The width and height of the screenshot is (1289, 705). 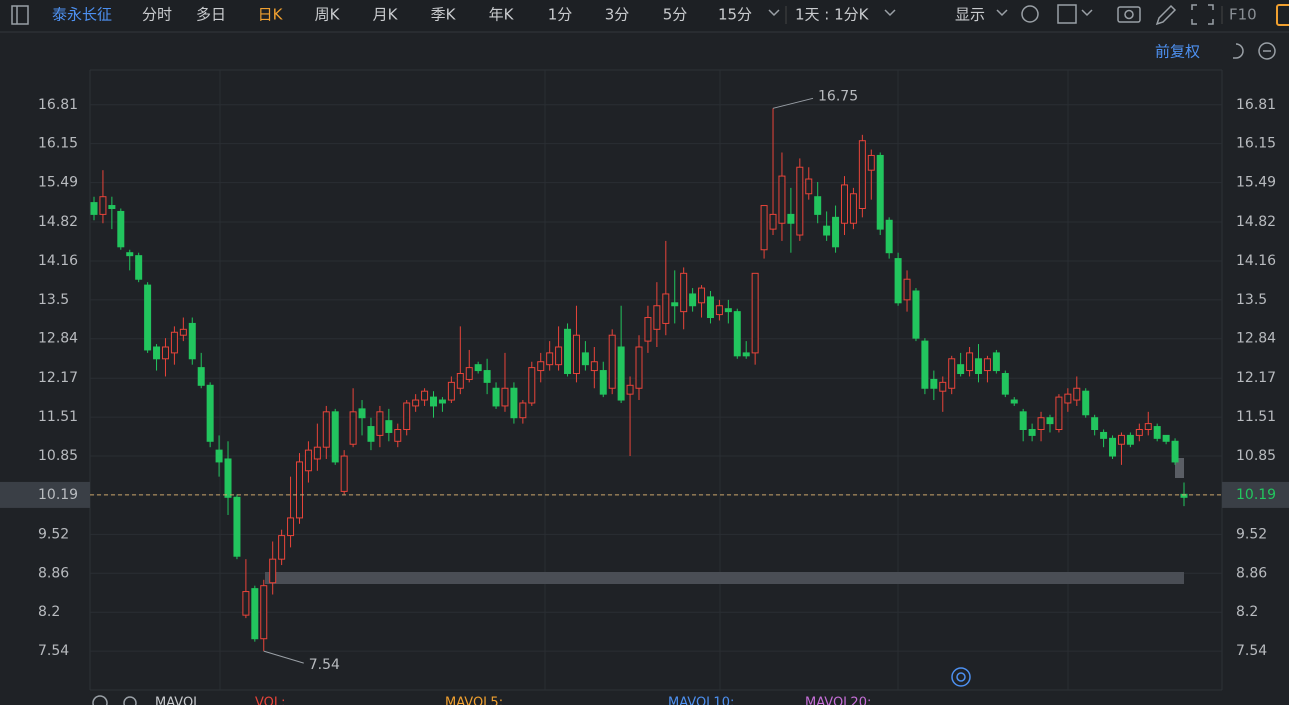 I want to click on indicator-label: VOL:, so click(x=270, y=700).